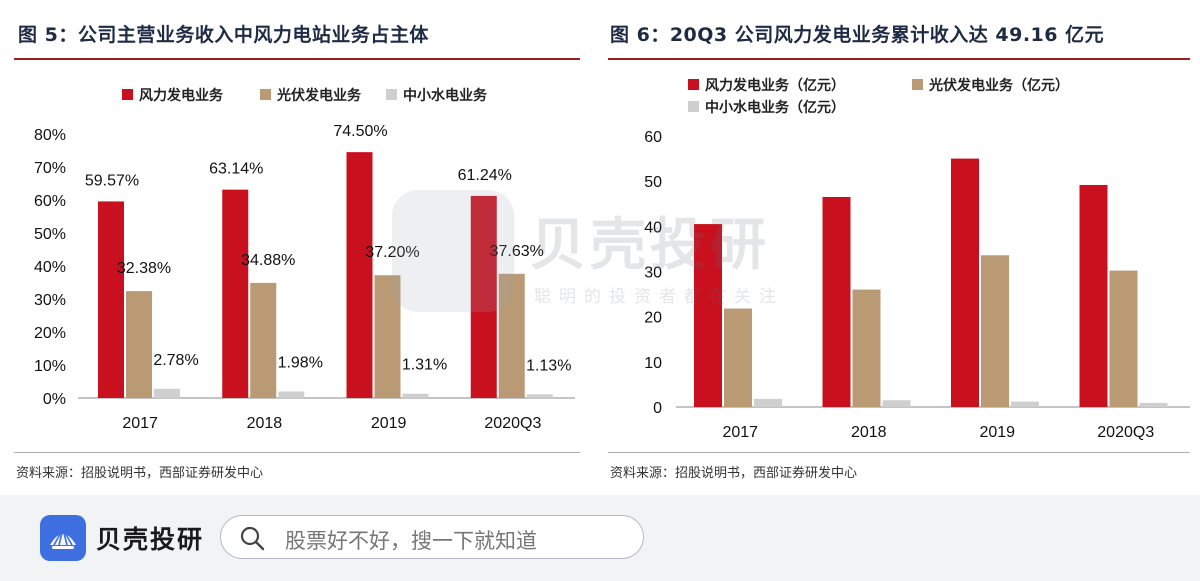 The width and height of the screenshot is (1200, 581). I want to click on y-tick-label: 10%, so click(50, 366).